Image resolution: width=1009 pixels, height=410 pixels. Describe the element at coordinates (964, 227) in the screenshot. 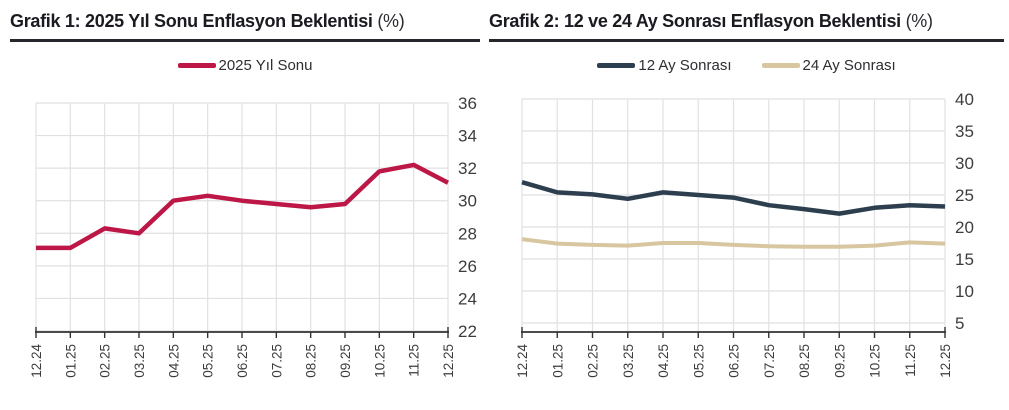

I see `y-tick-label: 20` at that location.